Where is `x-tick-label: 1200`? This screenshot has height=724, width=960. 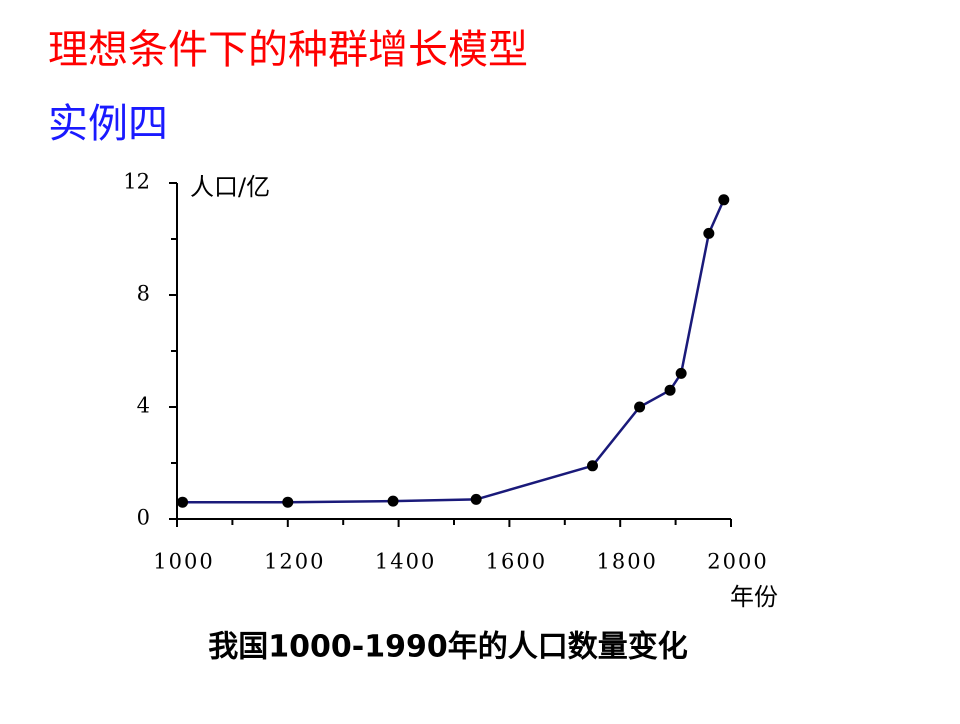 x-tick-label: 1200 is located at coordinates (294, 562).